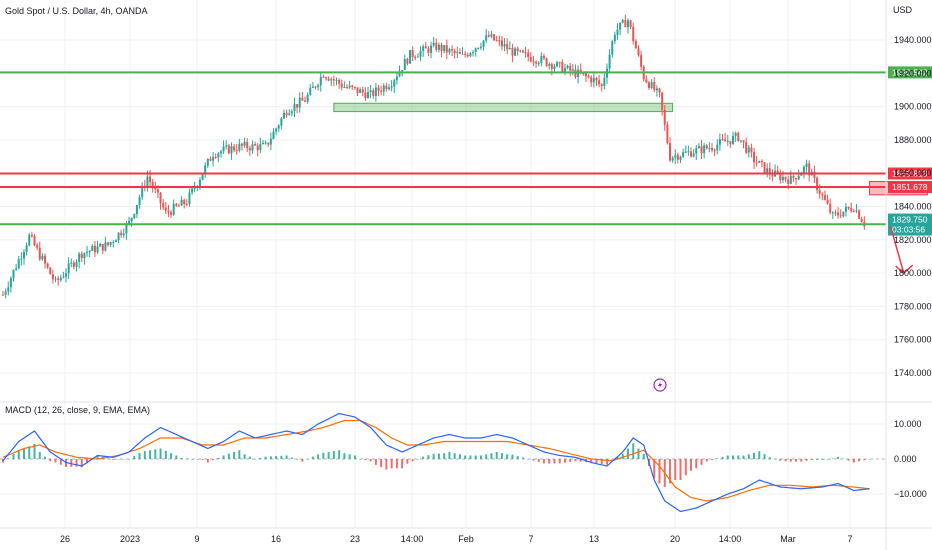  What do you see at coordinates (897, 250) in the screenshot?
I see `projection-arrow-shaft` at bounding box center [897, 250].